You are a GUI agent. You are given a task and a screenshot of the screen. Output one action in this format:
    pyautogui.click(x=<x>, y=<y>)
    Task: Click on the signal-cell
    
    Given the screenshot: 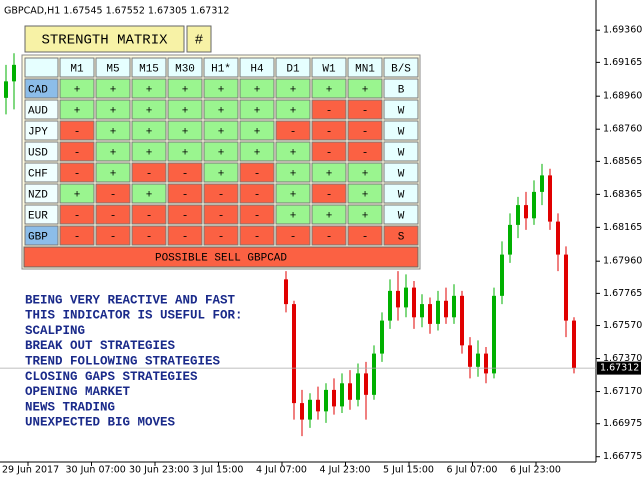 What is the action you would take?
    pyautogui.click(x=401, y=109)
    